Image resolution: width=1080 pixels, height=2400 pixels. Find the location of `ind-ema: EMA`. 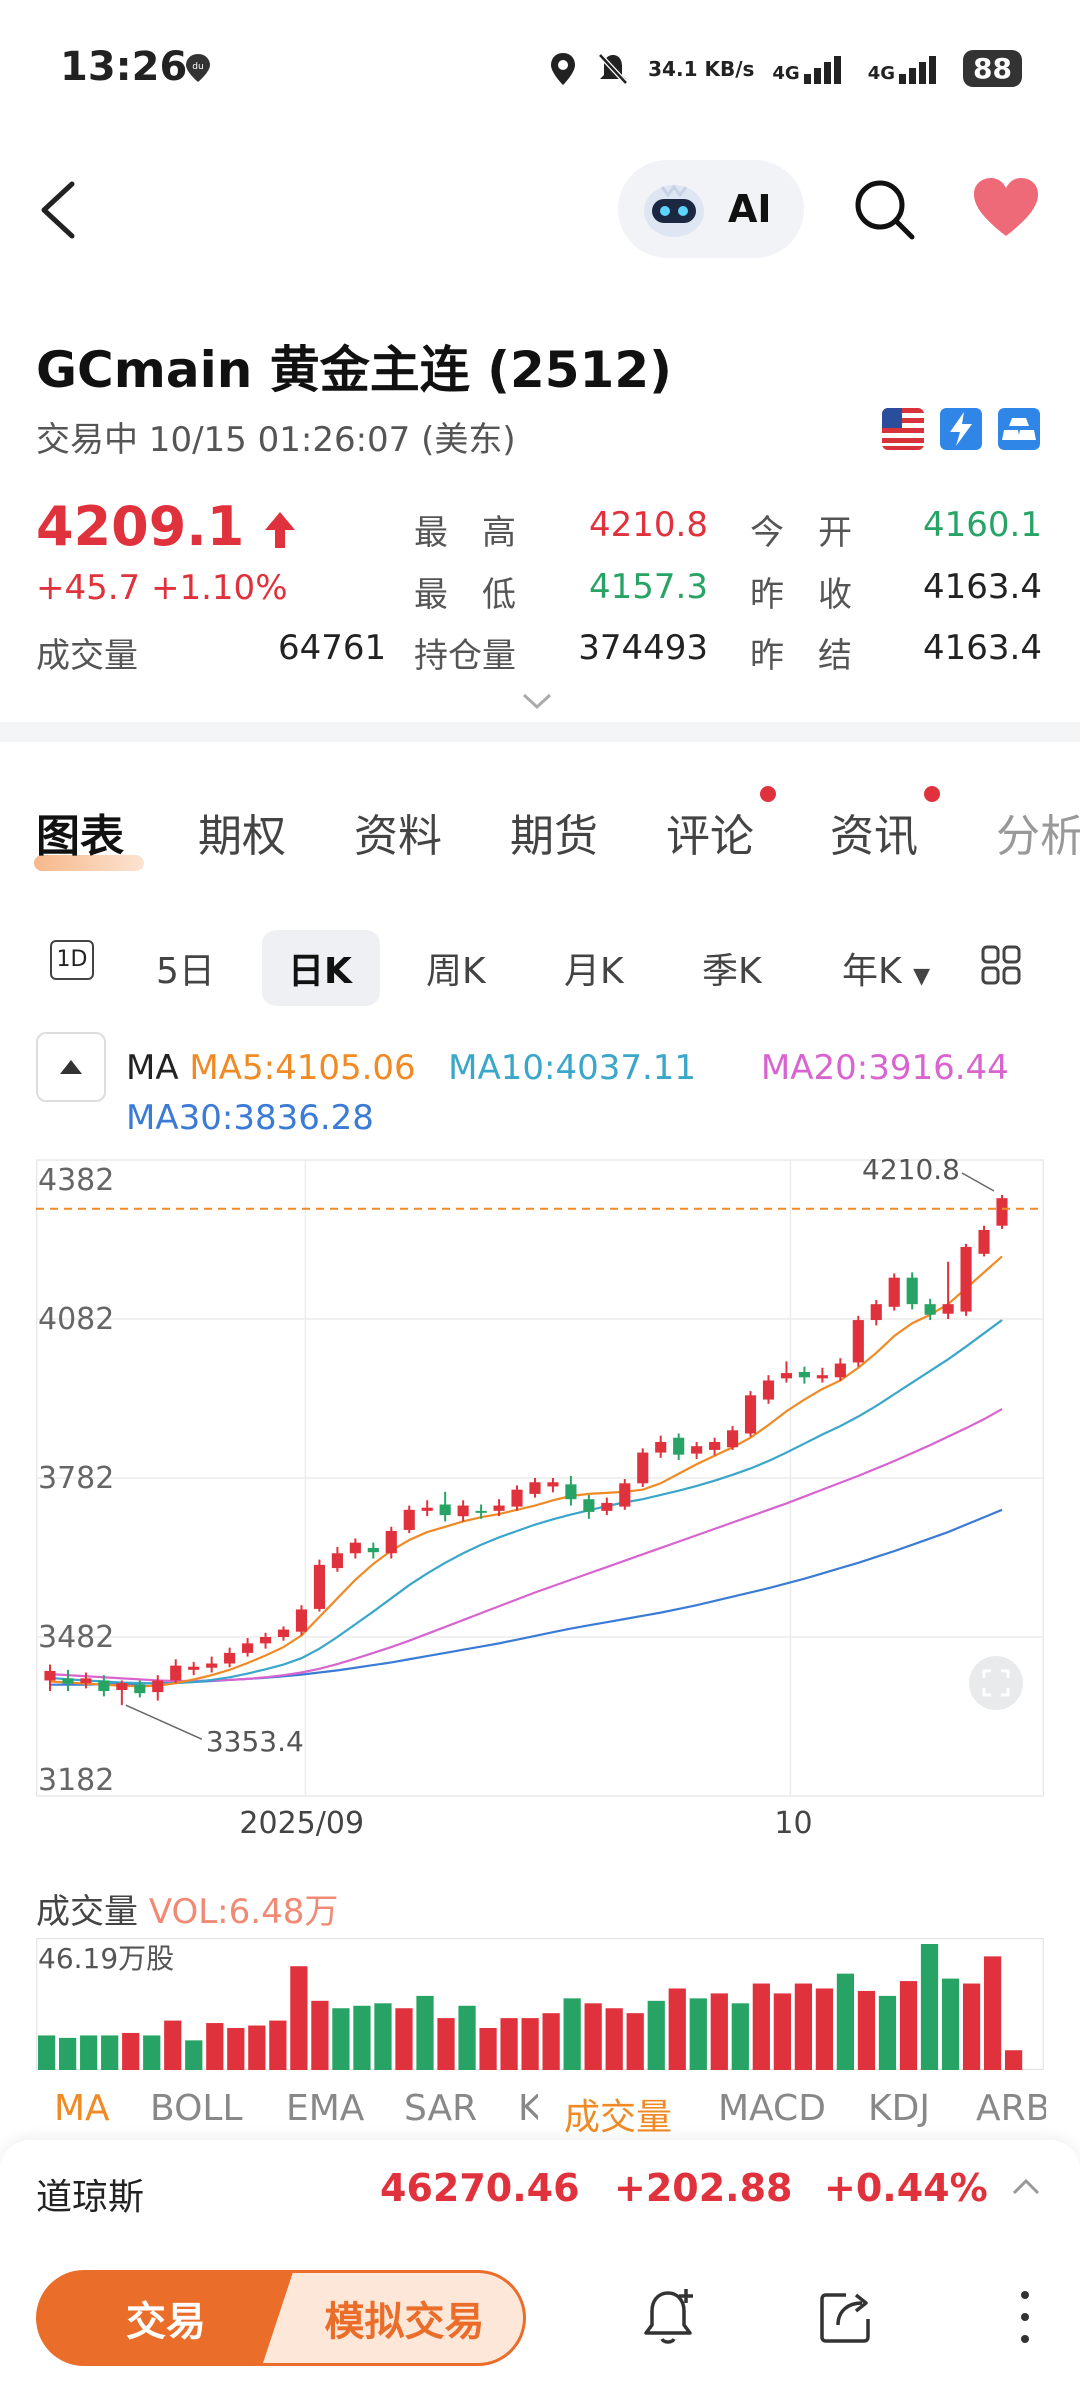

ind-ema: EMA is located at coordinates (325, 2108).